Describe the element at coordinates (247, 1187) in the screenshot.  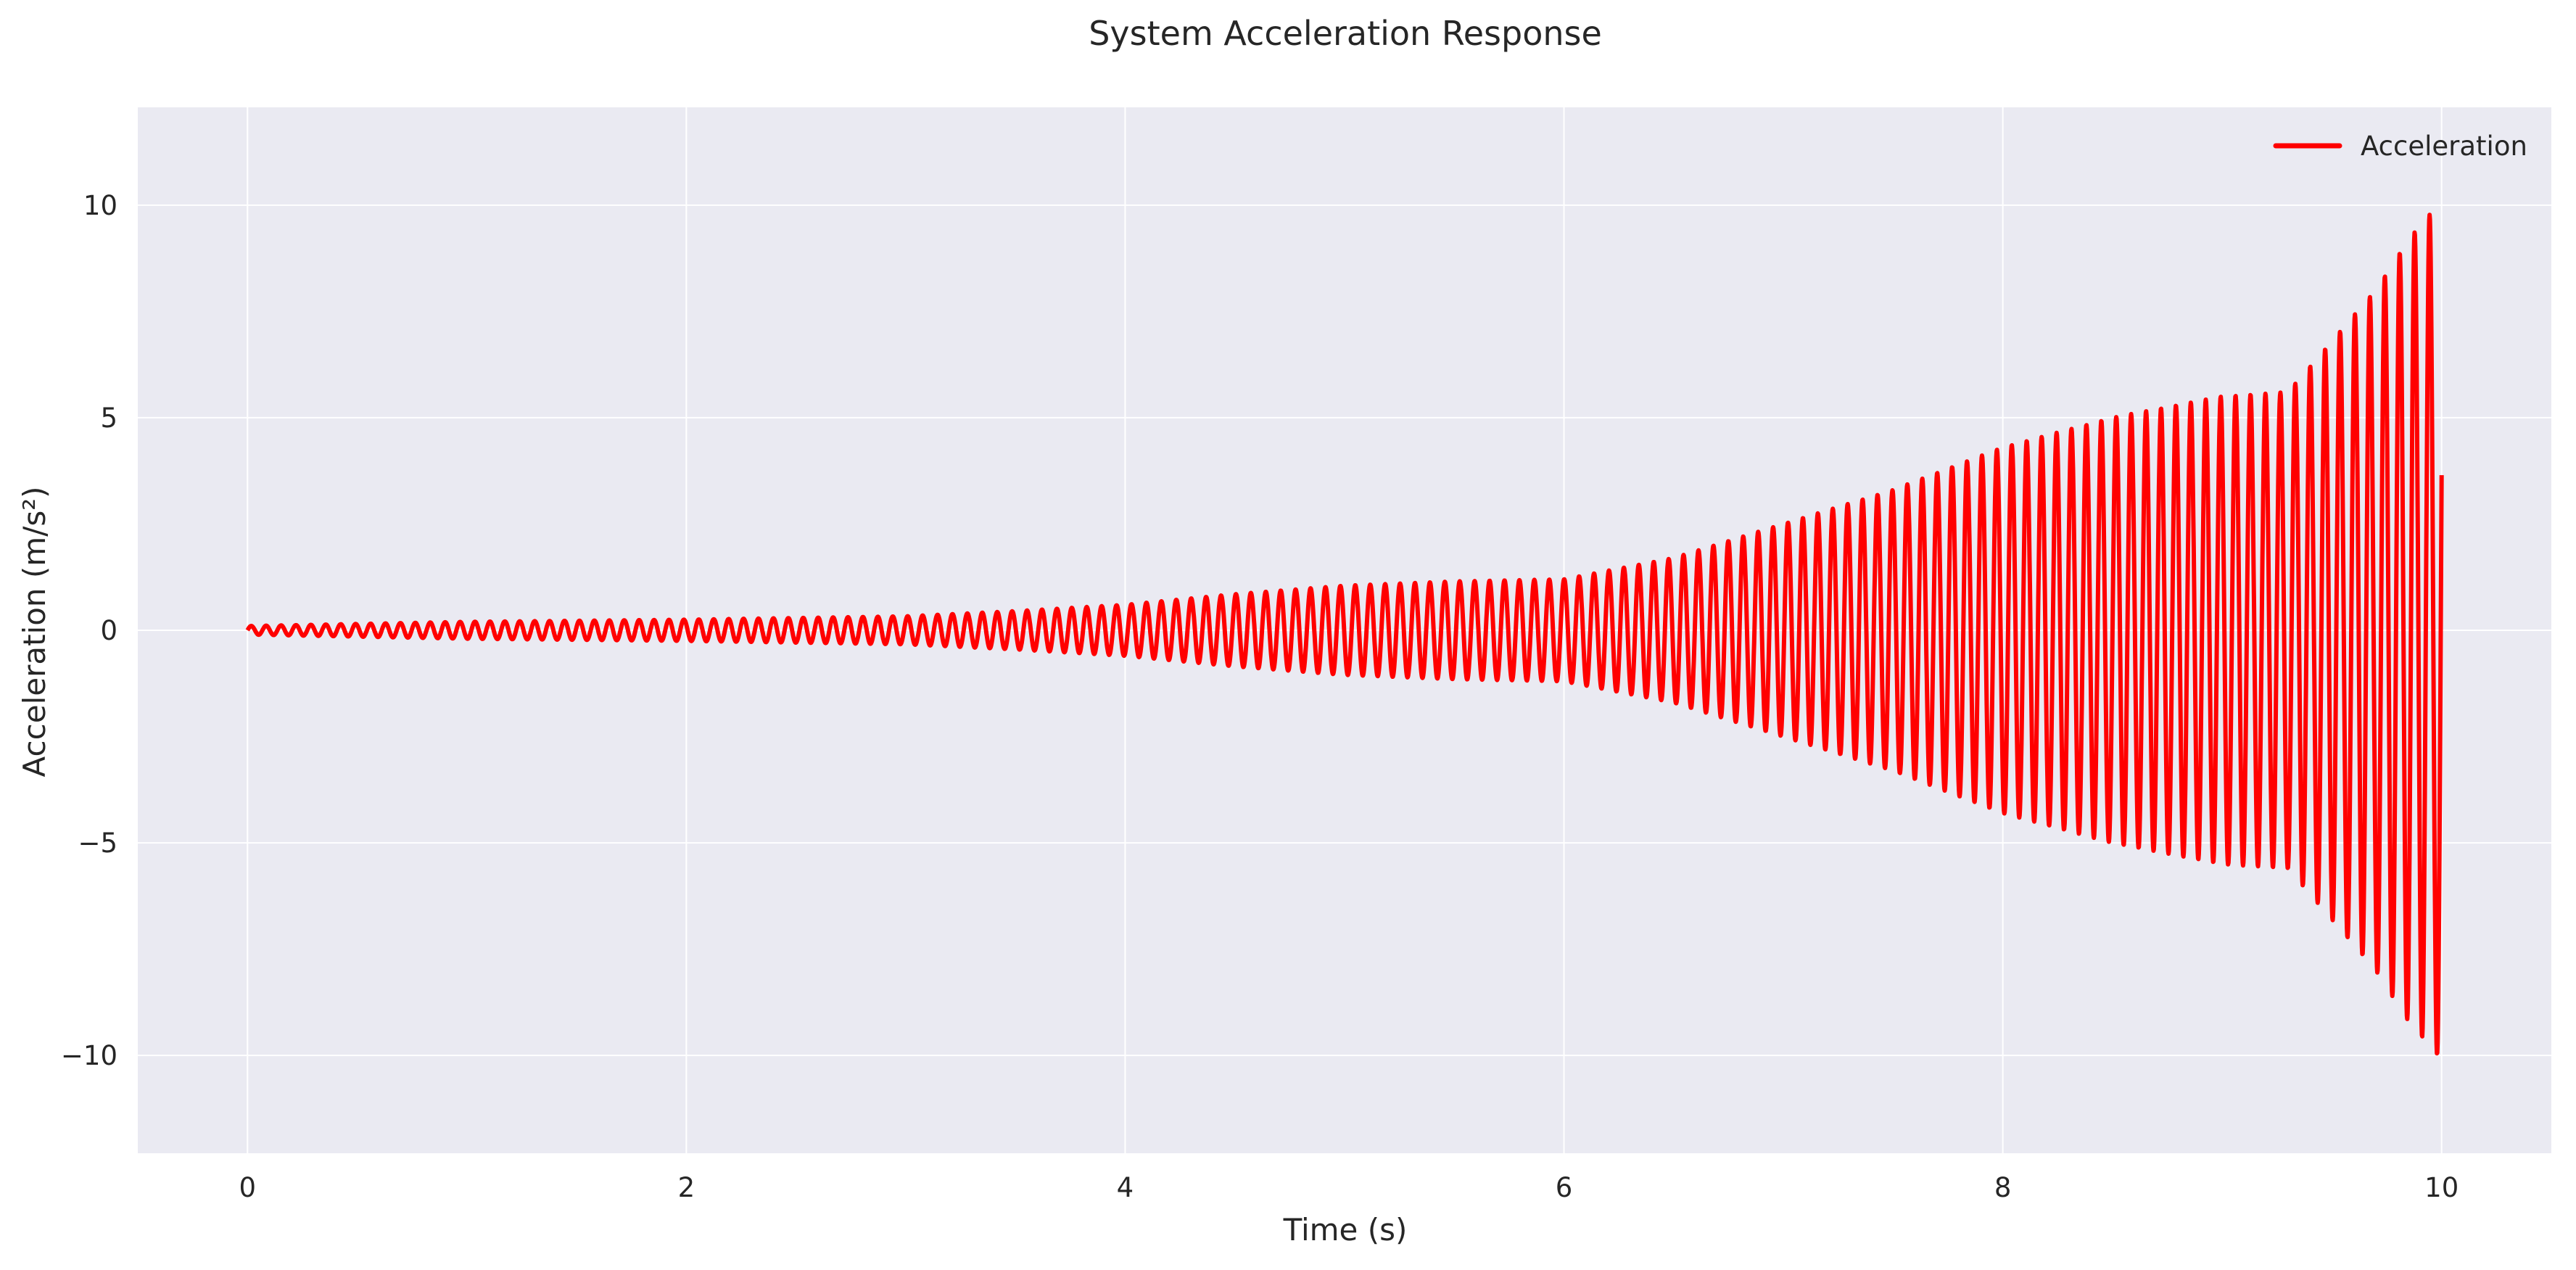
I see `x-tick-label: 0` at that location.